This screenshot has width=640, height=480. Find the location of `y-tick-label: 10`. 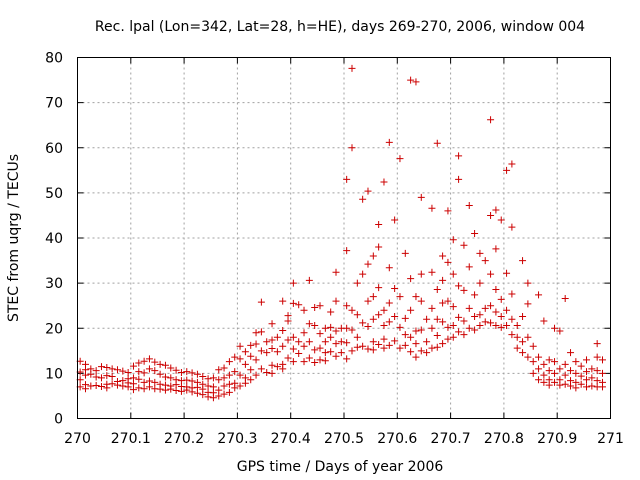

y-tick-label: 10 is located at coordinates (54, 374).